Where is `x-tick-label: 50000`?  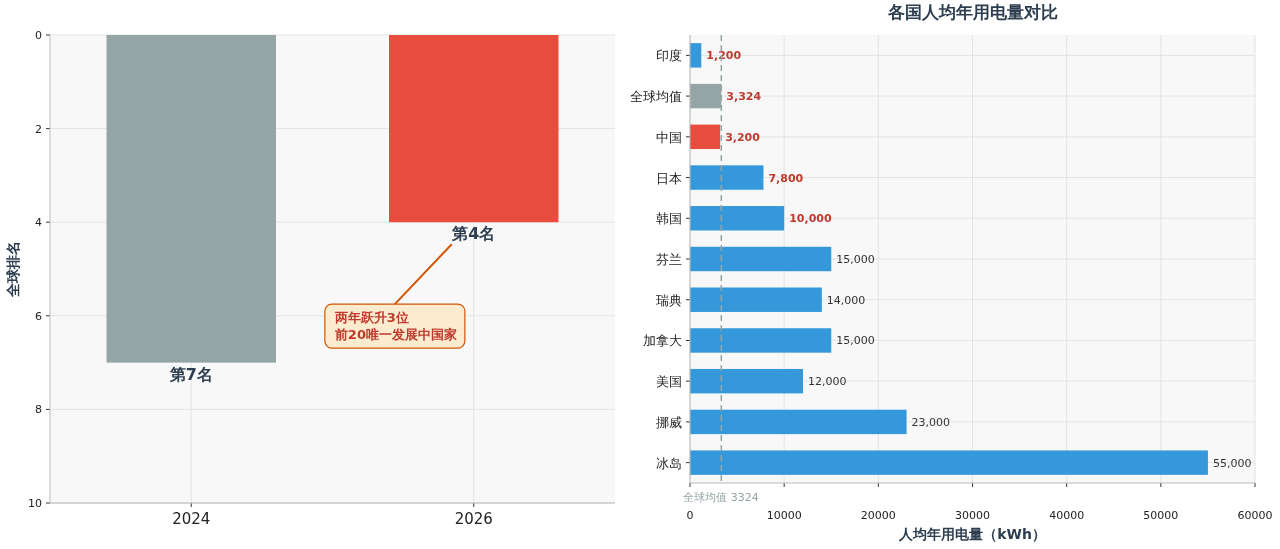
x-tick-label: 50000 is located at coordinates (1161, 515).